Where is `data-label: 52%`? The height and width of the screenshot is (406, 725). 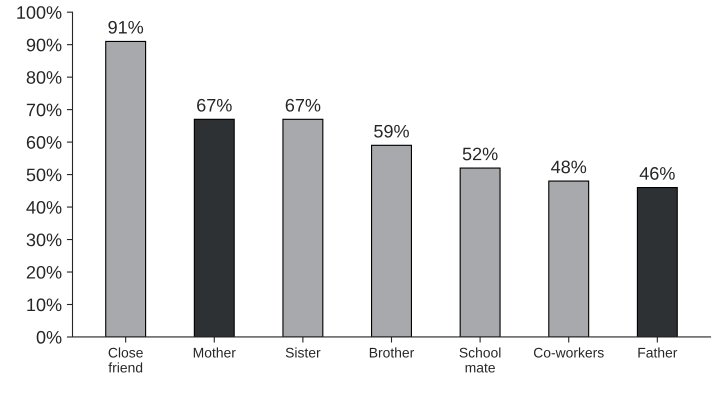 data-label: 52% is located at coordinates (480, 154).